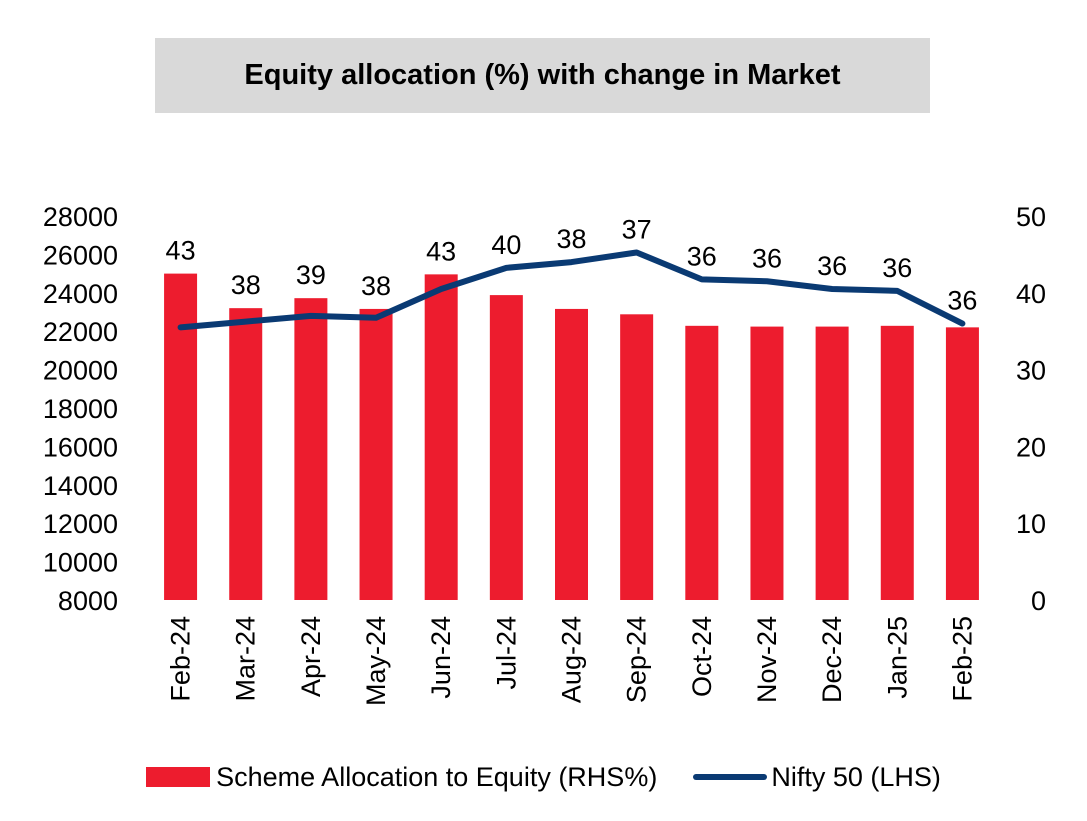 The image size is (1087, 821). Describe the element at coordinates (80, 255) in the screenshot. I see `left-tick-label: 26000` at that location.